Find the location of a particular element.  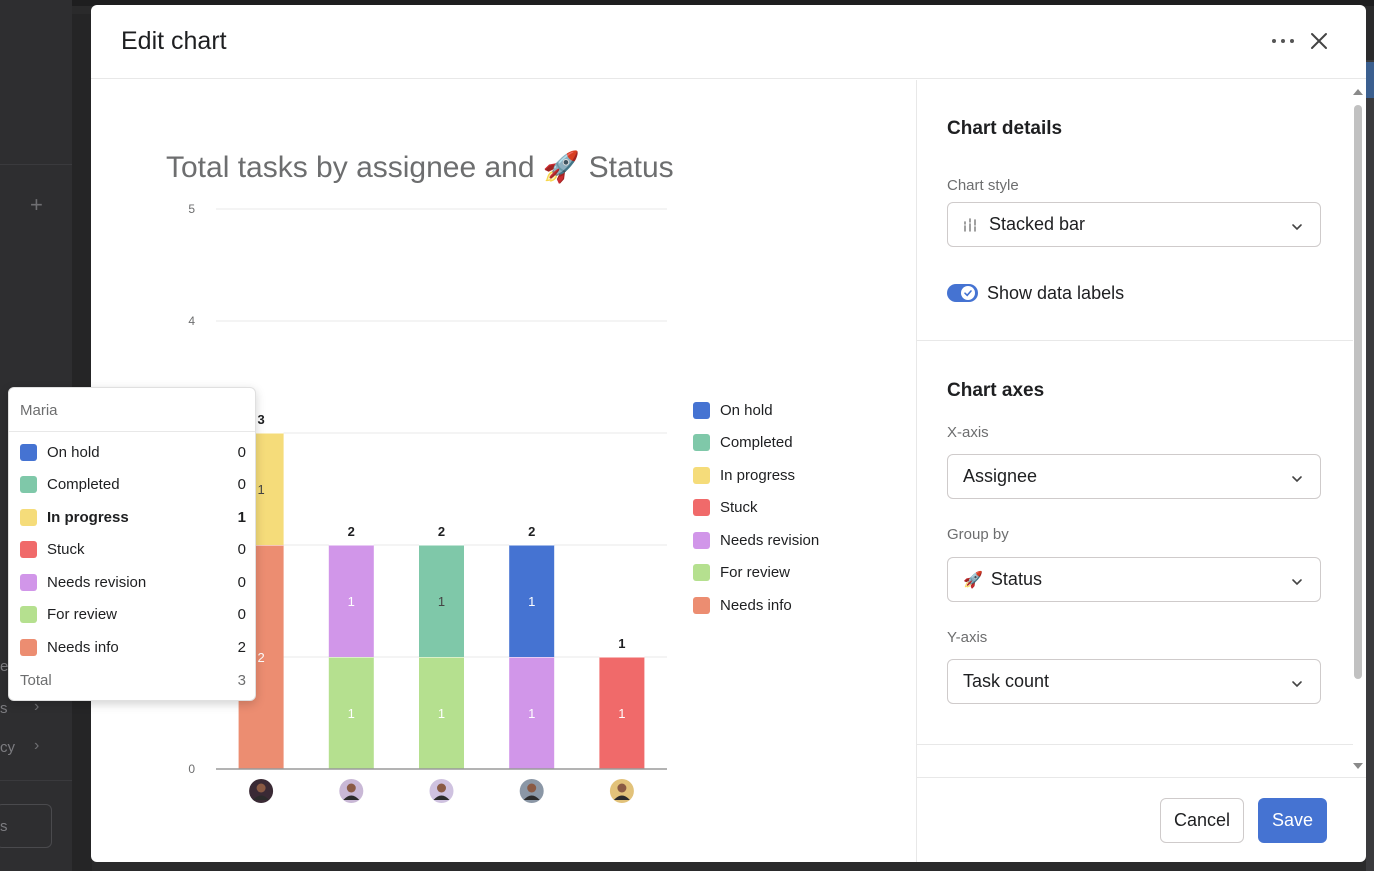

legend-label: Needs info is located at coordinates (756, 605).